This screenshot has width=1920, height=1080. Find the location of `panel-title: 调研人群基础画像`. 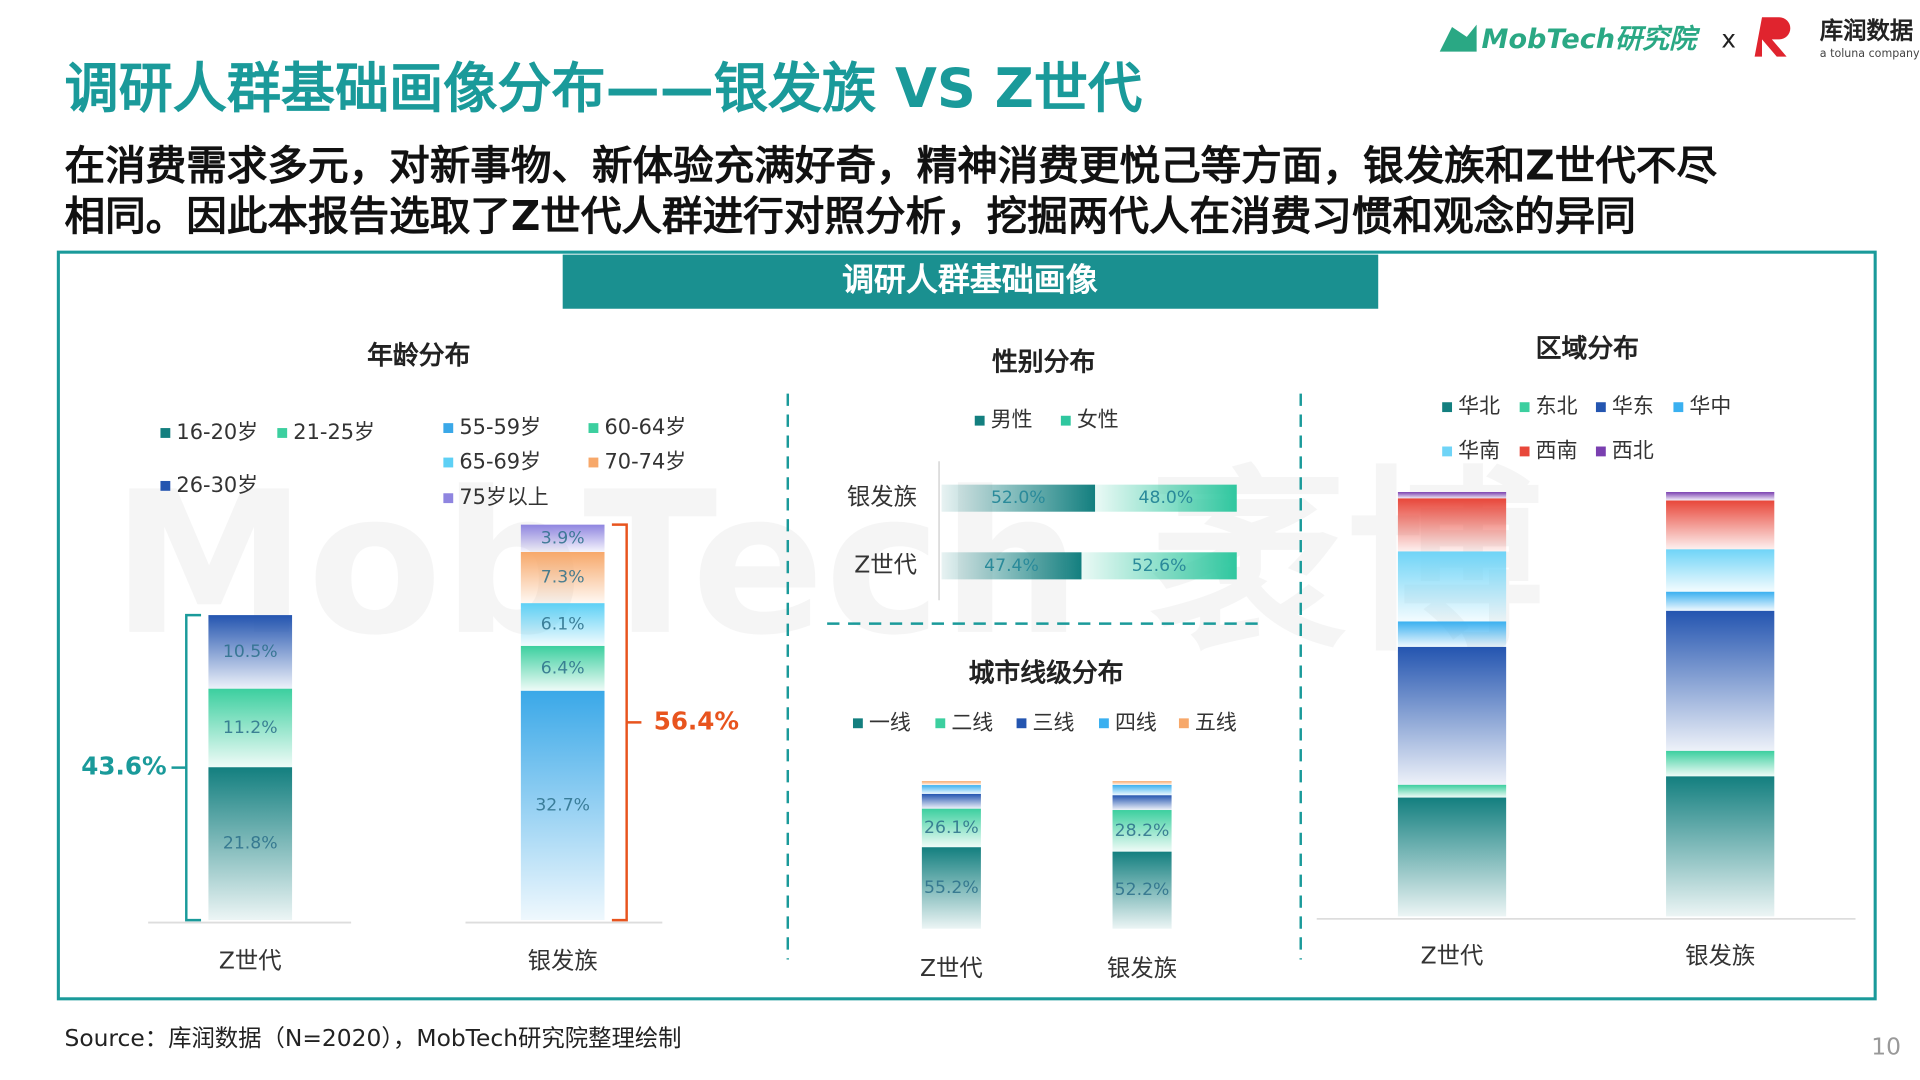

panel-title: 调研人群基础画像 is located at coordinates (970, 280).